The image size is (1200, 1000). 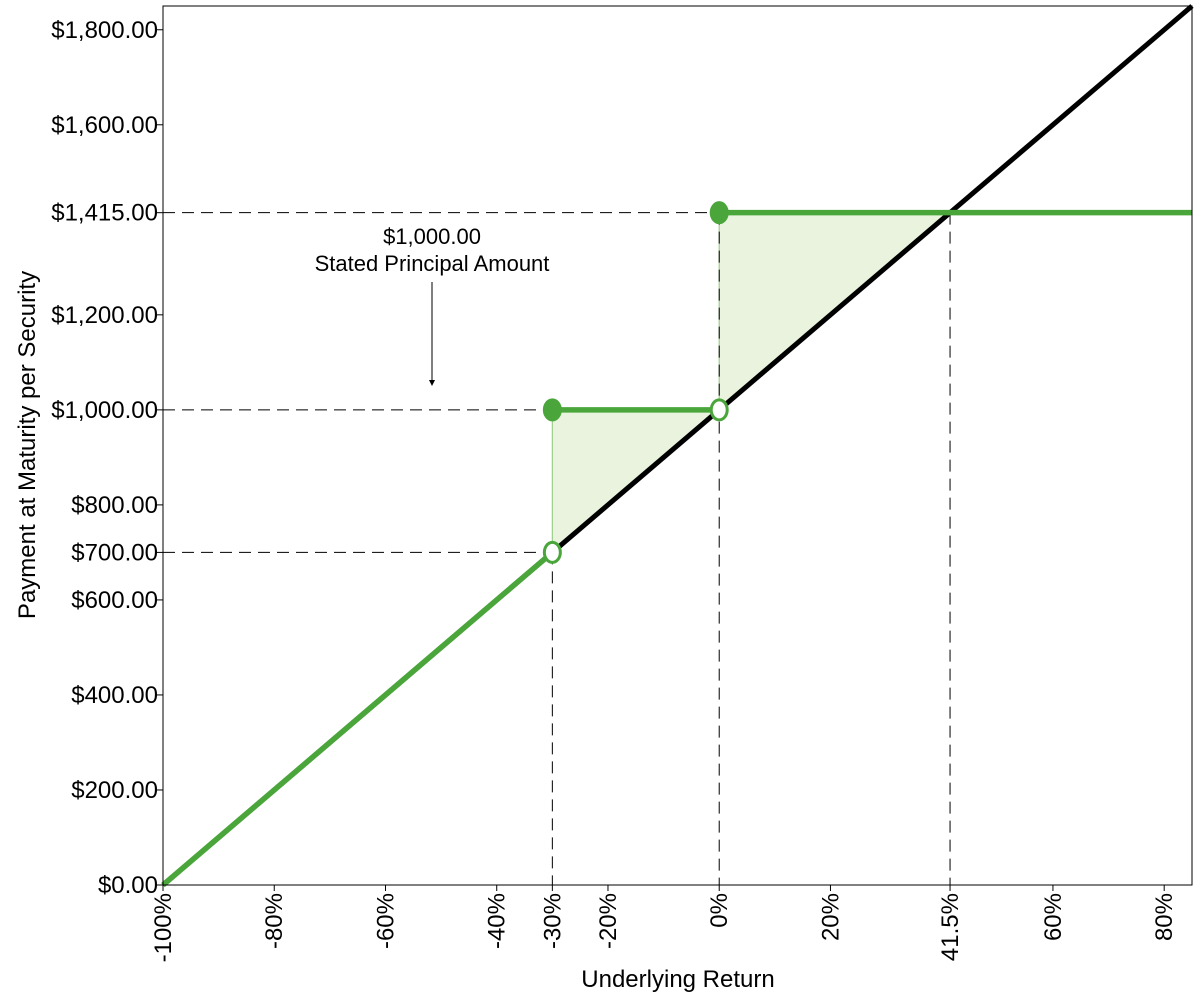 I want to click on y-tick-label: $600.00, so click(x=114, y=600).